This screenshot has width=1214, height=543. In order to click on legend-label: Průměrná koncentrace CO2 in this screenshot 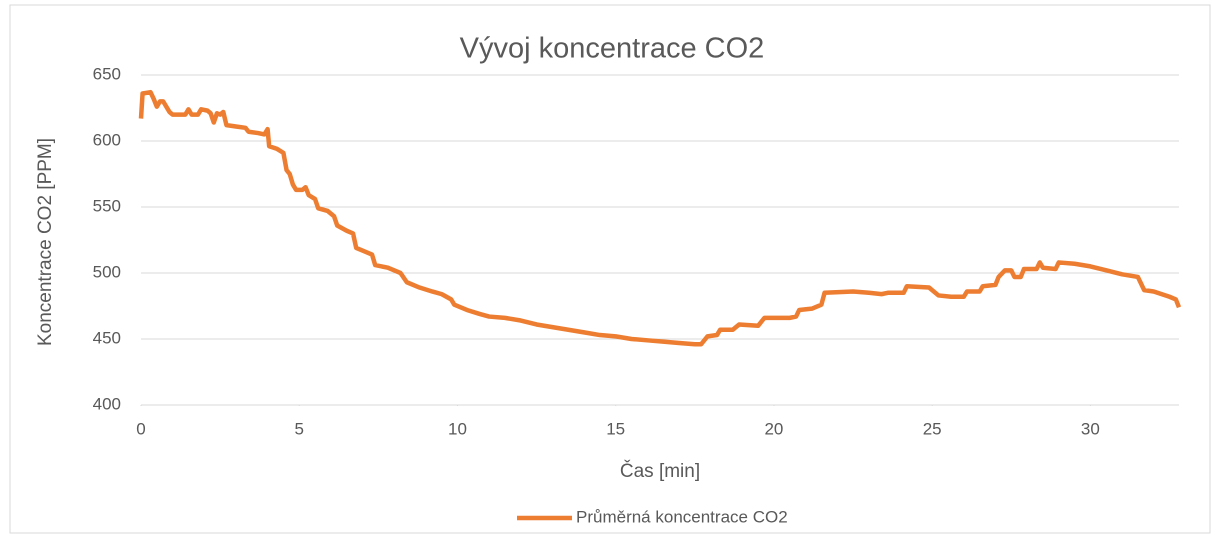, I will do `click(682, 516)`.